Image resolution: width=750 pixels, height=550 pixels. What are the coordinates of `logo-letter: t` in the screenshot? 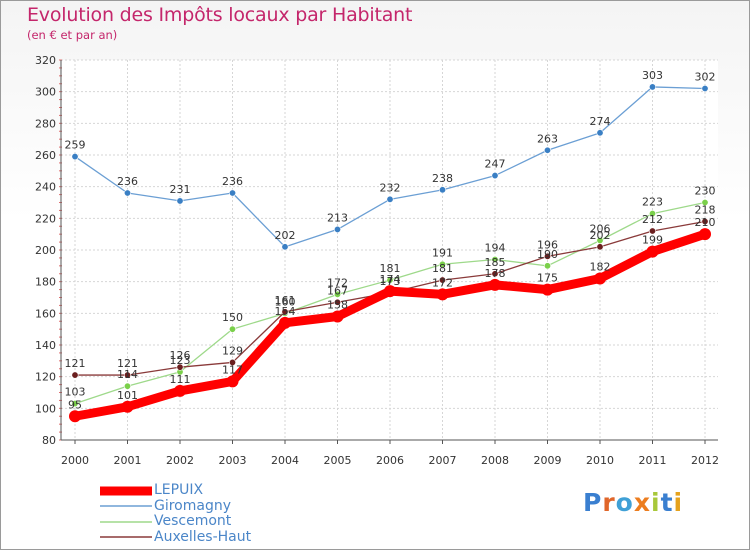 It's located at (667, 502).